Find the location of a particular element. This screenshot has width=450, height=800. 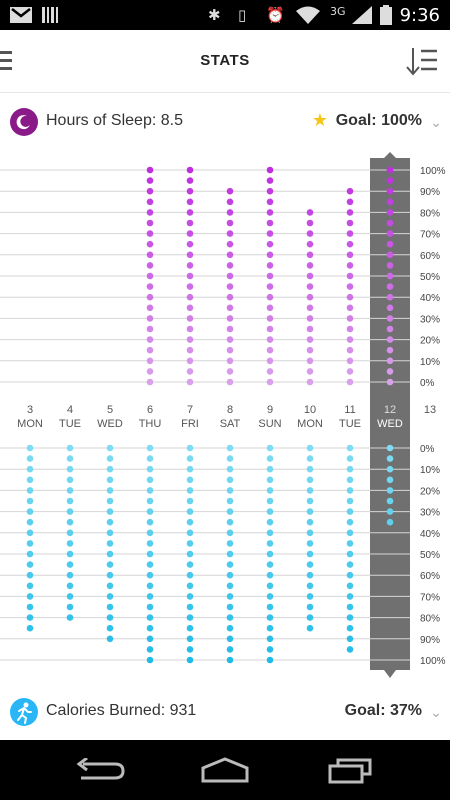

day-name-label: SAT is located at coordinates (230, 424).